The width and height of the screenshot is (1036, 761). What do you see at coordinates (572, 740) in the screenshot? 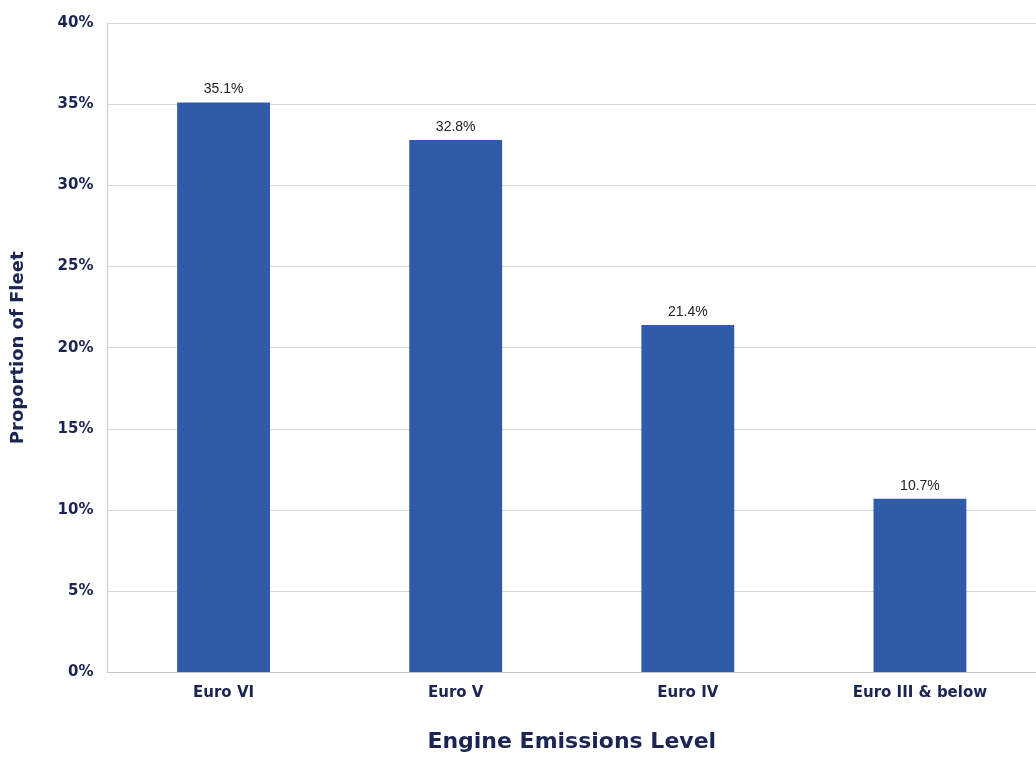
I see `x-axis-title: Engine Emissions Level` at bounding box center [572, 740].